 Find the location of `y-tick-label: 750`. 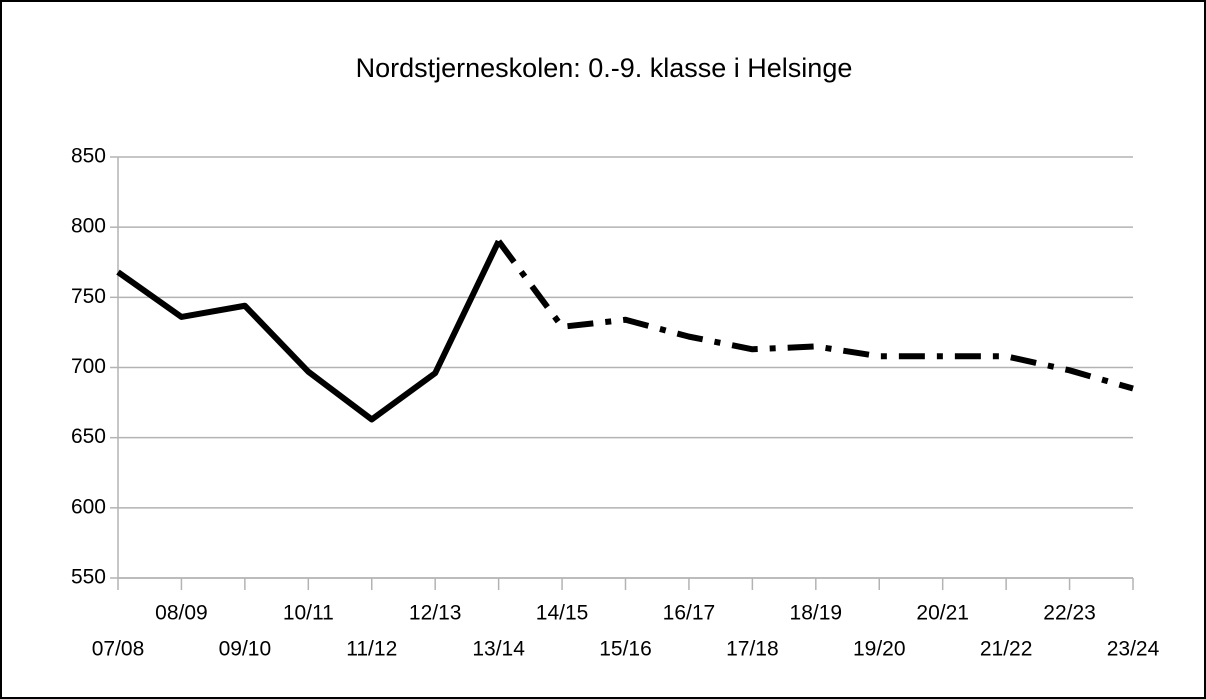

y-tick-label: 750 is located at coordinates (88, 296).